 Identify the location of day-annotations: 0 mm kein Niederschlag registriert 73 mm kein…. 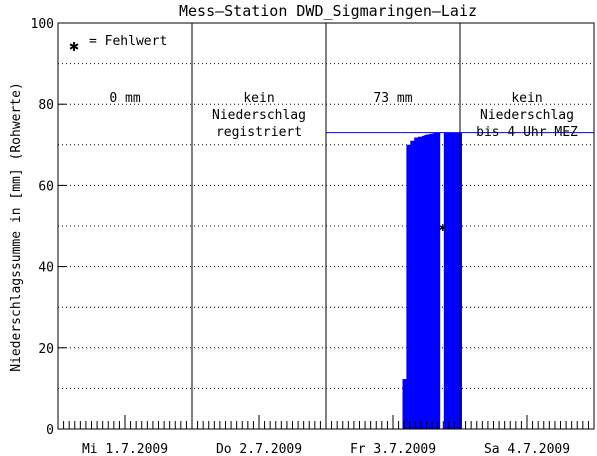
(343, 115).